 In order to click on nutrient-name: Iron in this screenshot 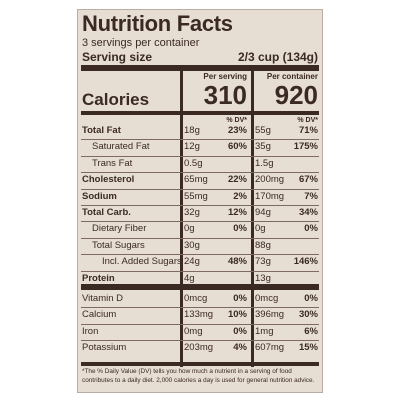, I will do `click(90, 331)`.